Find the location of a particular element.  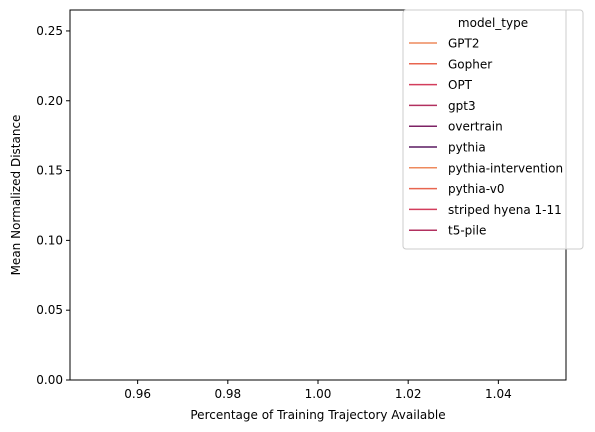

legend-label: pythia-intervention is located at coordinates (505, 168).